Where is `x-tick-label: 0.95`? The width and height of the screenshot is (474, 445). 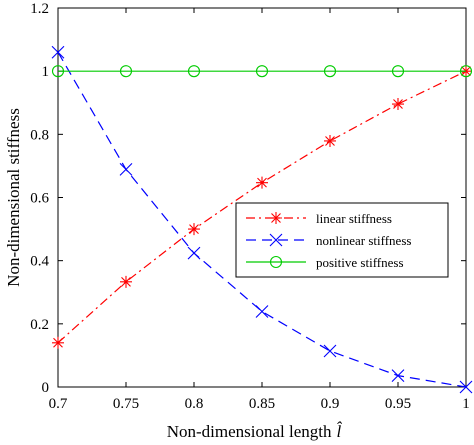
x-tick-label: 0.95 is located at coordinates (398, 404).